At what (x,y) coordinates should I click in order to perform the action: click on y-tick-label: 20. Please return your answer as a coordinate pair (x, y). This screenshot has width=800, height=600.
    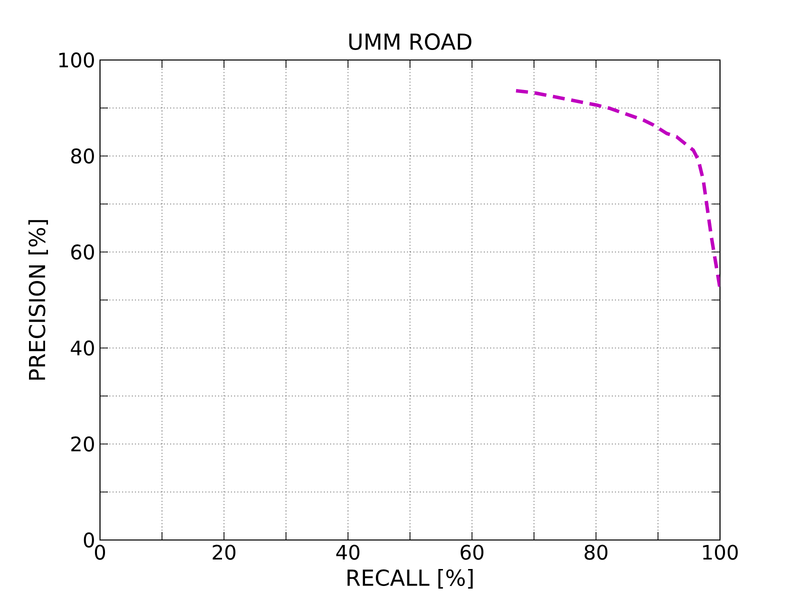
    Looking at the image, I should click on (82, 444).